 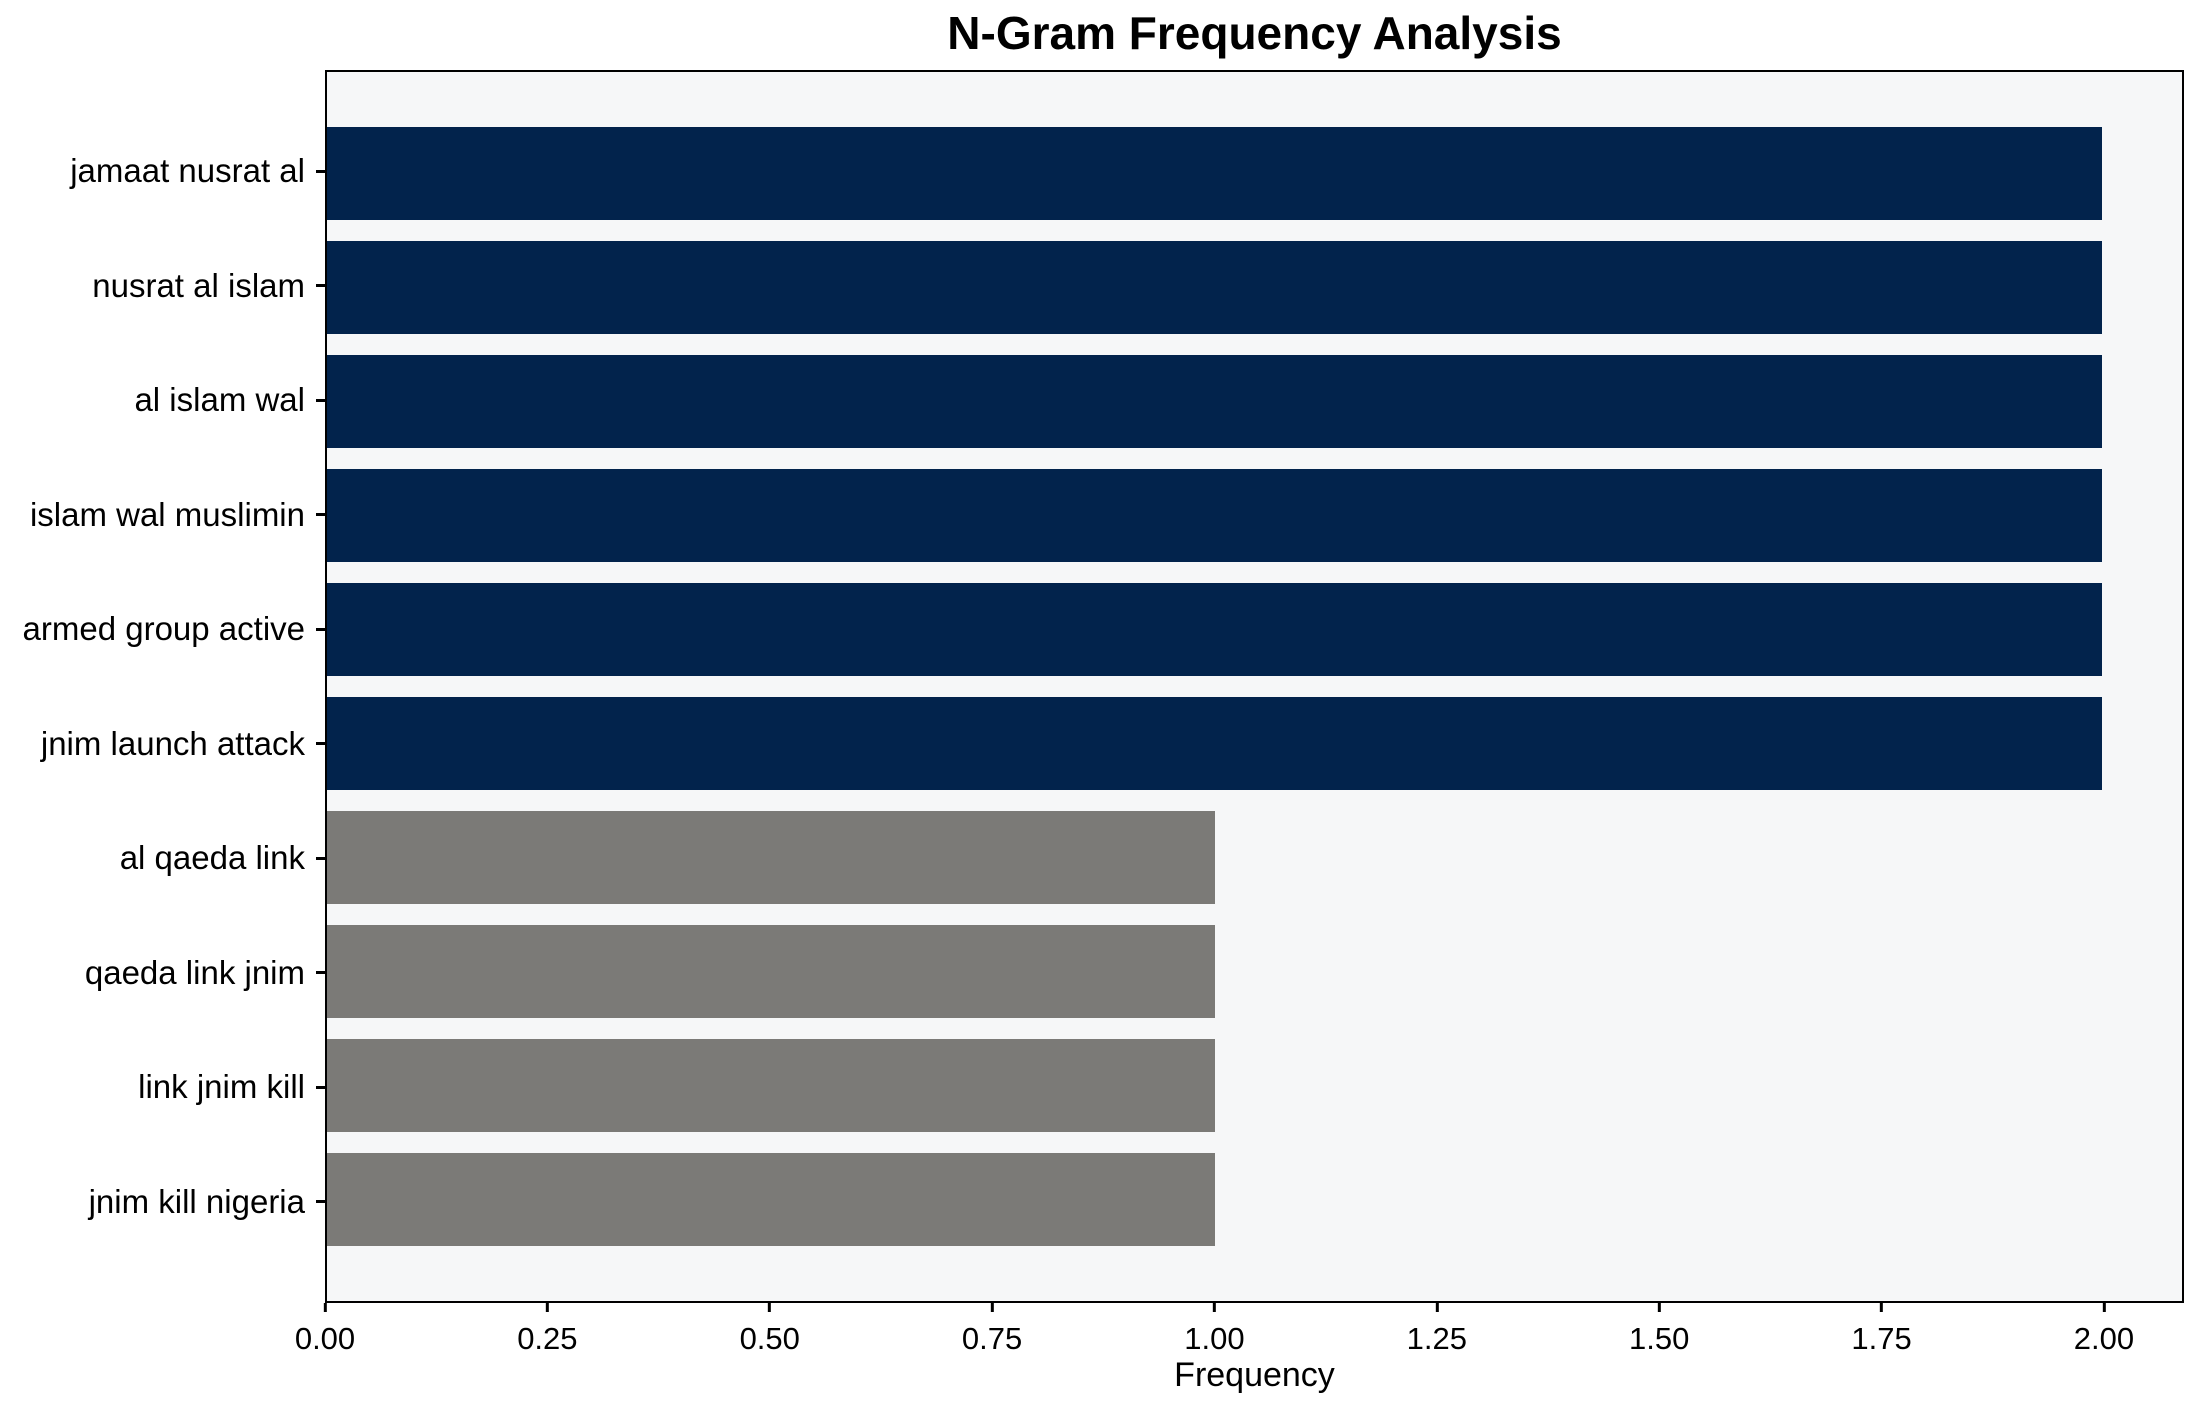 I want to click on y-label-row: islam wal muslimin, so click(x=162, y=515).